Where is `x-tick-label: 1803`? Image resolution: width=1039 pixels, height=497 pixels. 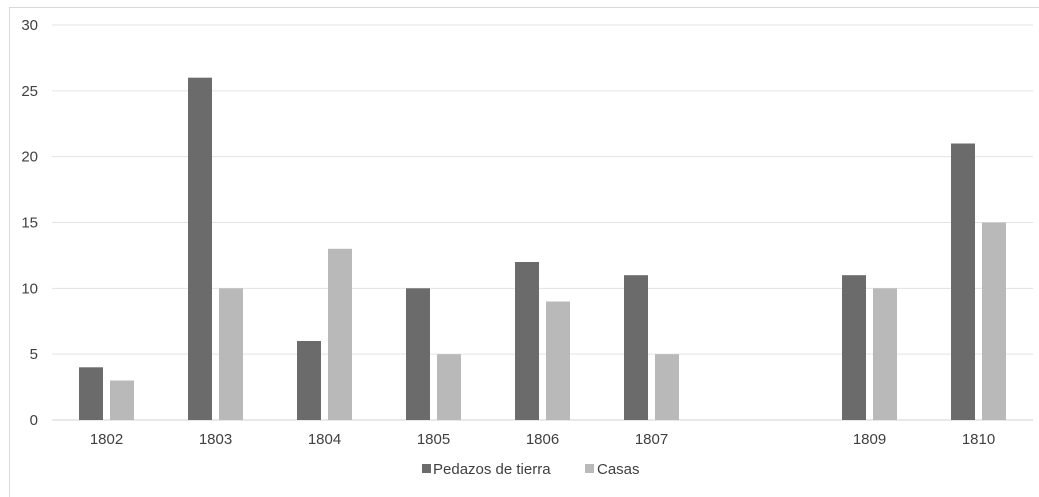 x-tick-label: 1803 is located at coordinates (215, 439).